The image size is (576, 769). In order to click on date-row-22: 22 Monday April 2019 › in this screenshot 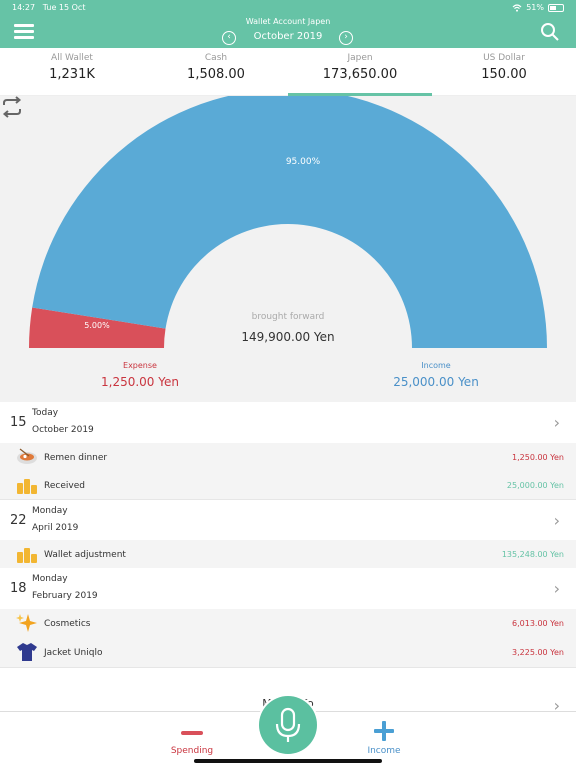, I will do `click(288, 520)`.